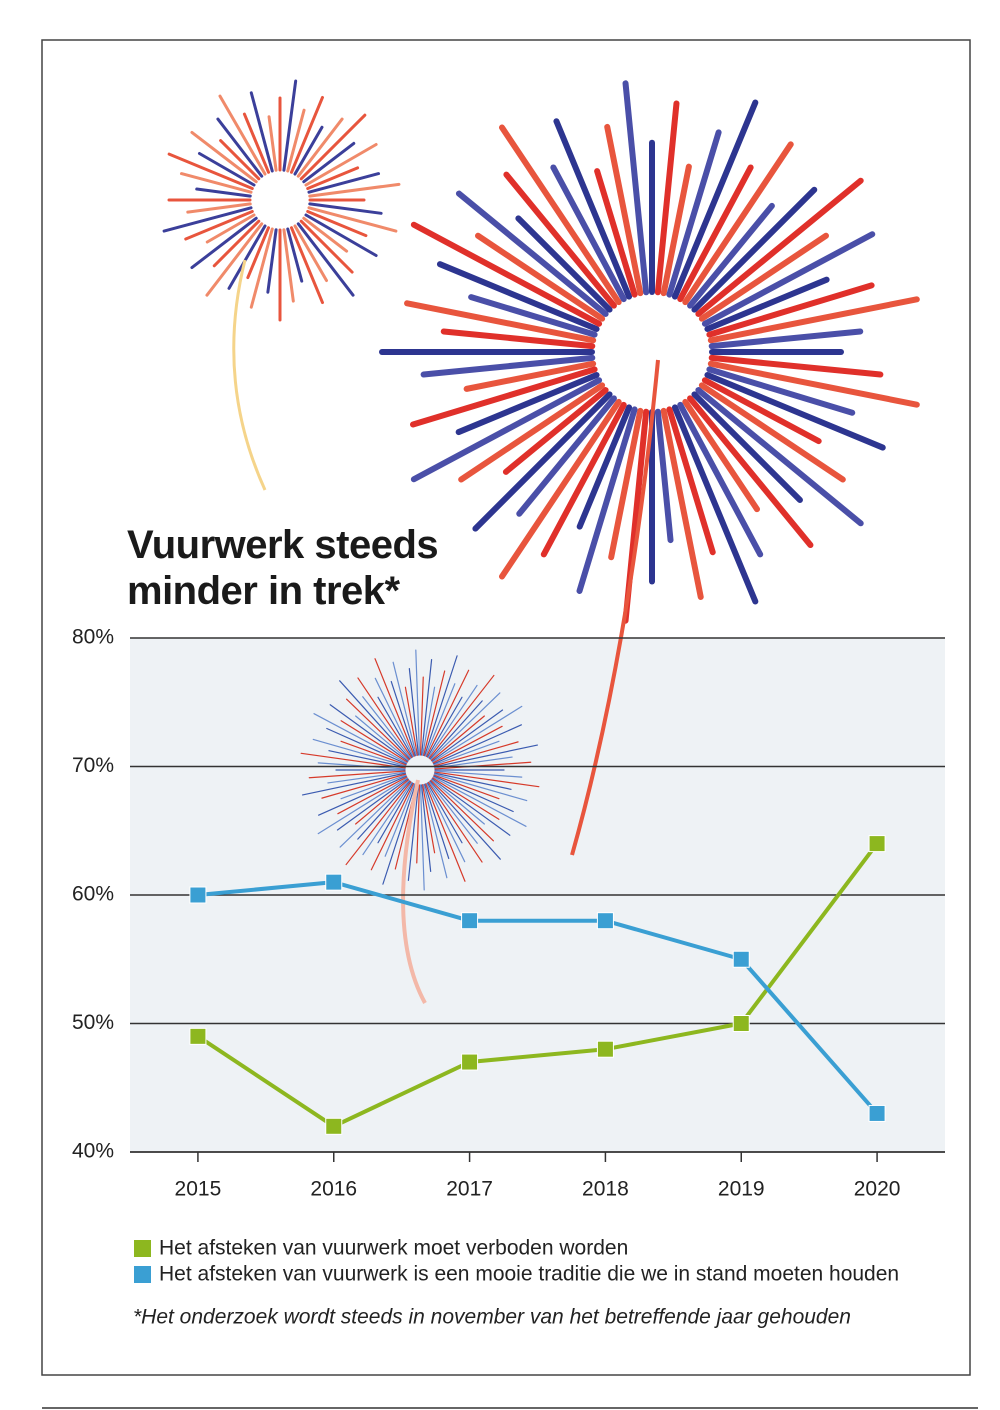 The height and width of the screenshot is (1410, 1000). What do you see at coordinates (93, 1022) in the screenshot?
I see `y-tick-label: 50%` at bounding box center [93, 1022].